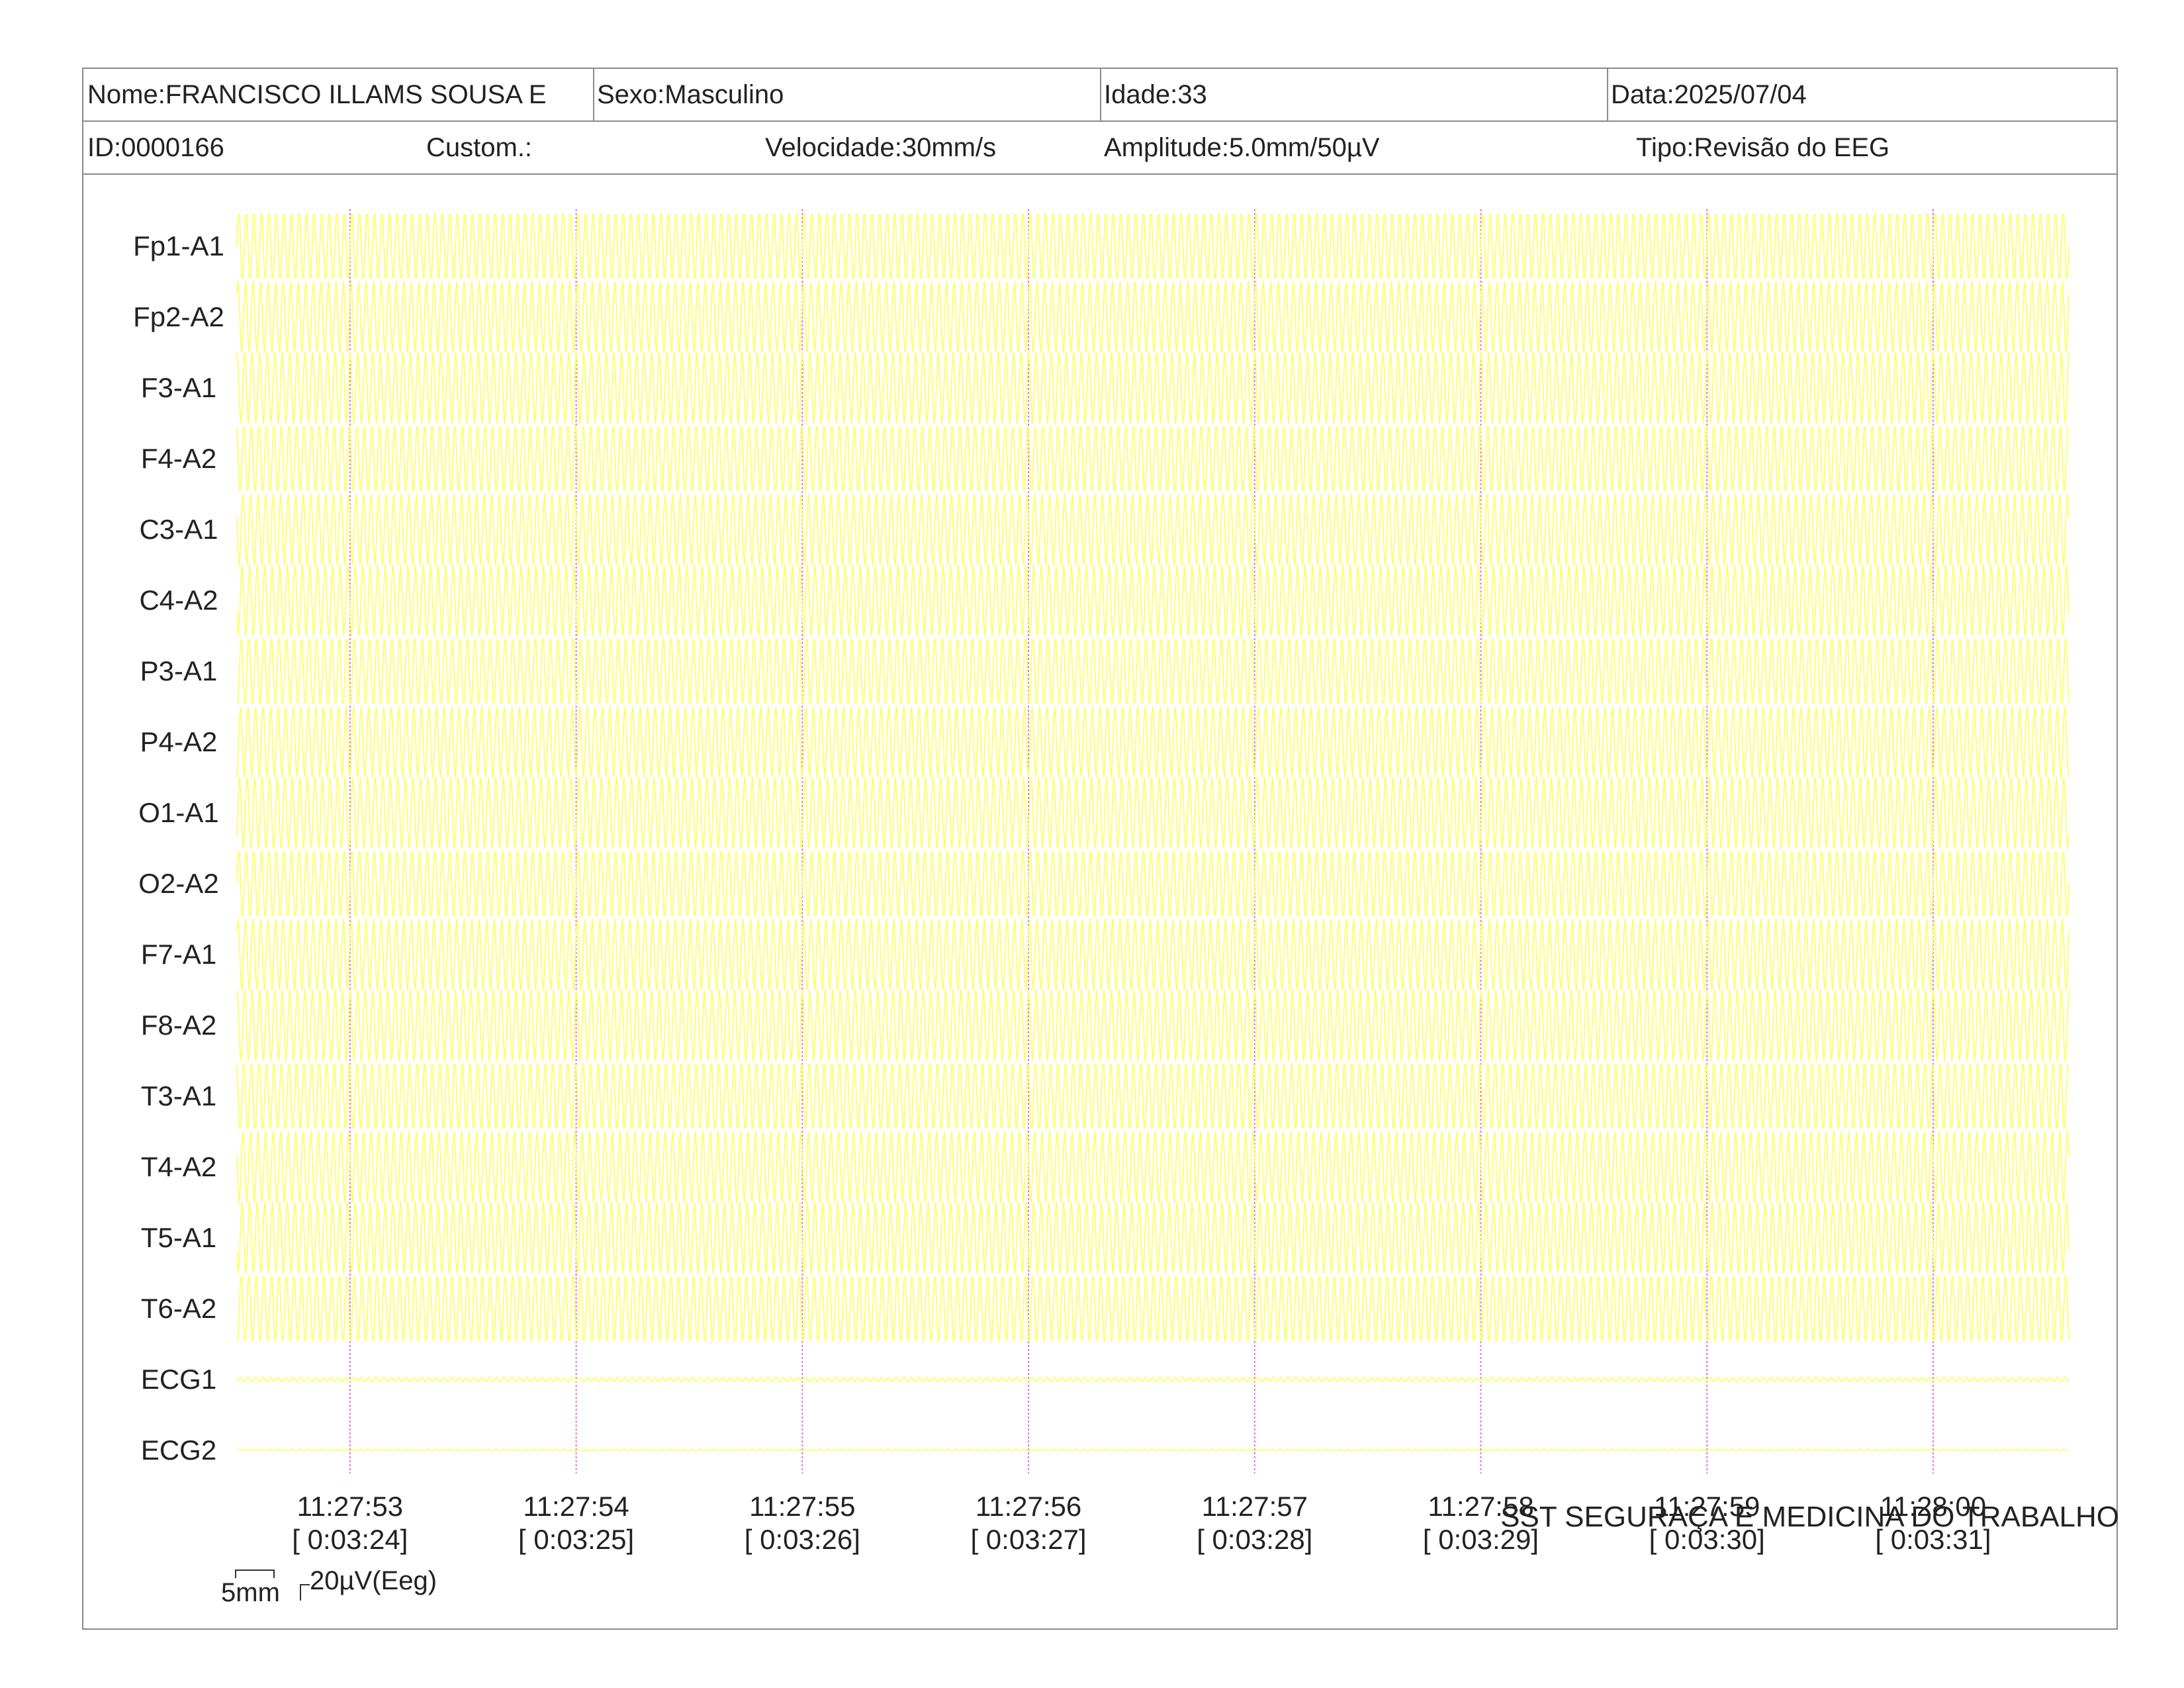  What do you see at coordinates (1809, 1517) in the screenshot?
I see `company-name: SST SEGURAÇA E MEDICINA DO TRABALHO` at bounding box center [1809, 1517].